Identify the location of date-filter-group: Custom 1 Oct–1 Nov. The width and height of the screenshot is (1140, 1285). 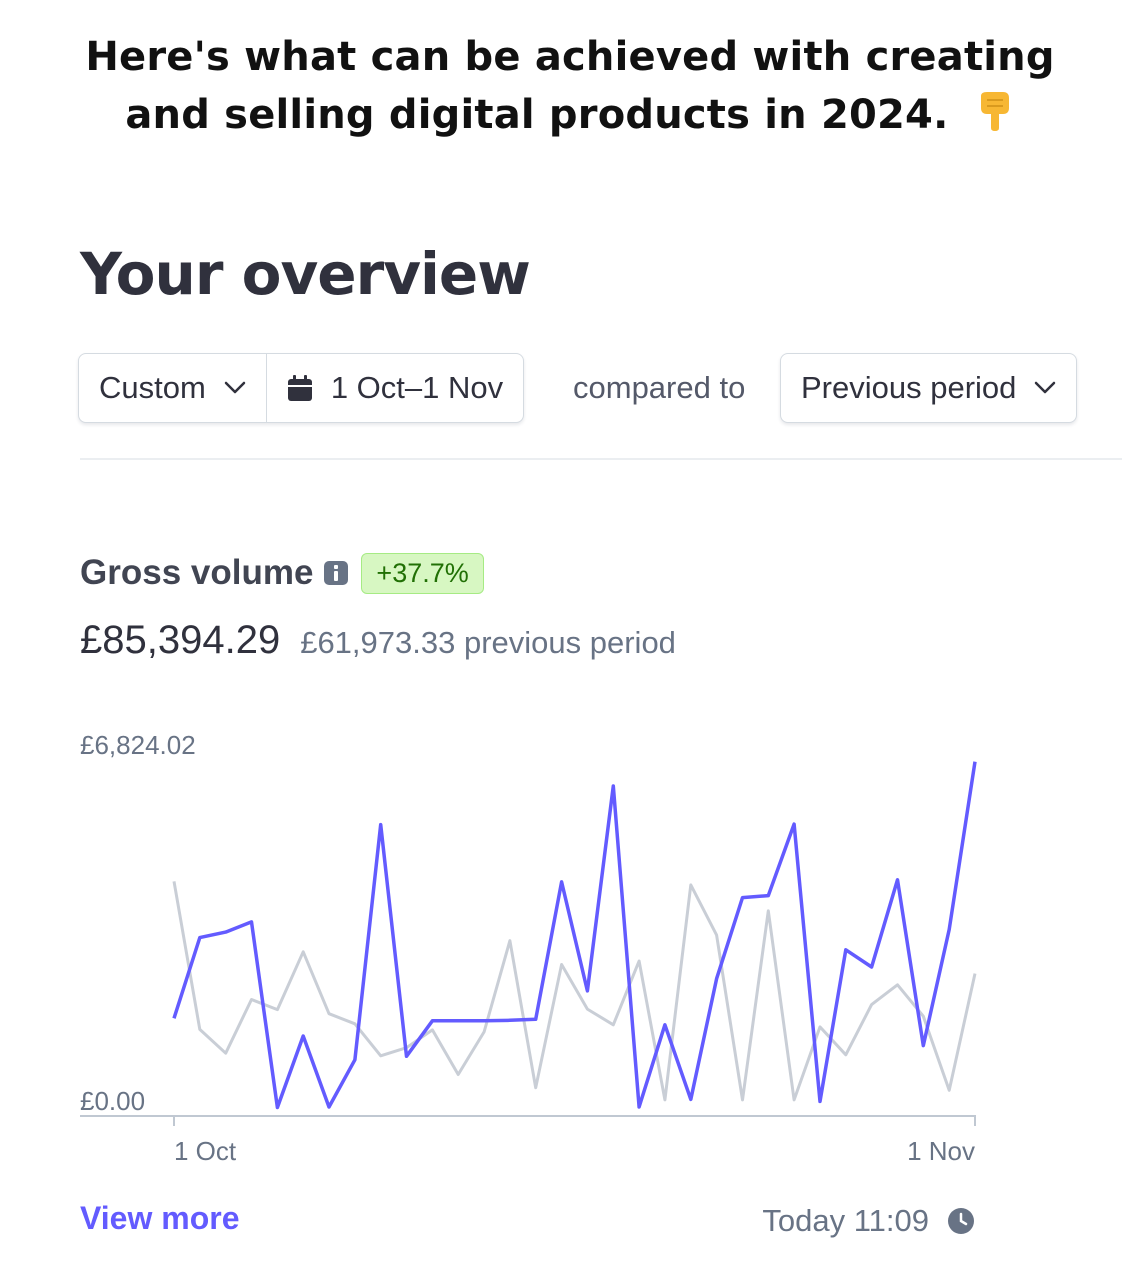
(301, 388).